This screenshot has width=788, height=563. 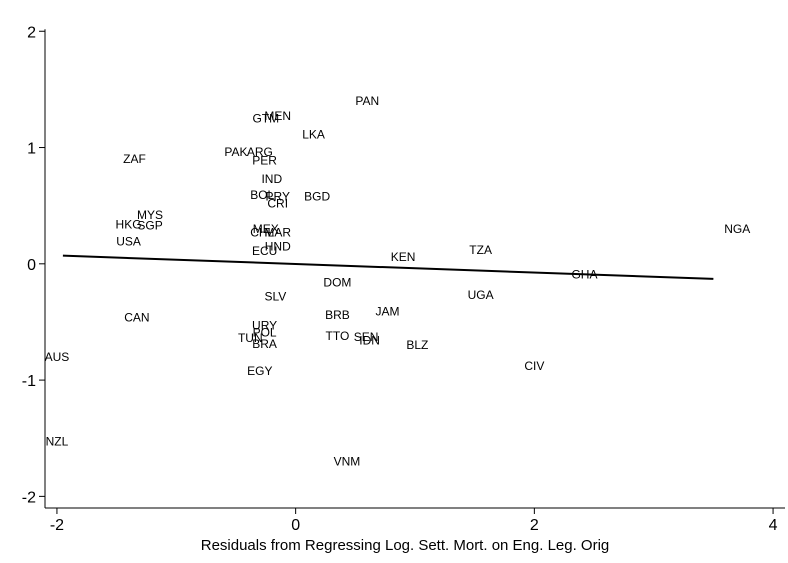 What do you see at coordinates (388, 267) in the screenshot?
I see `fitted-regression-line` at bounding box center [388, 267].